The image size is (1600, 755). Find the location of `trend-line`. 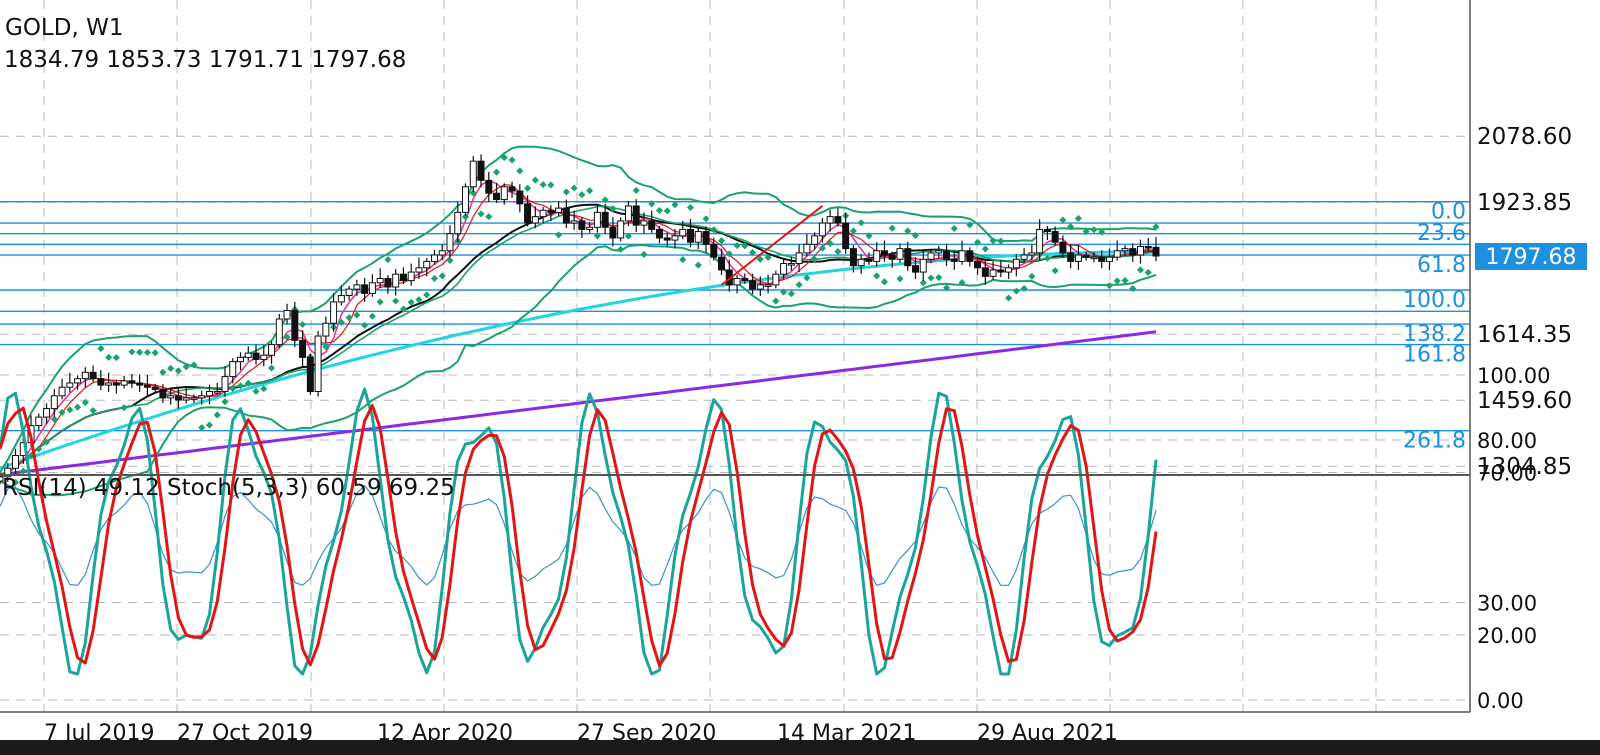

trend-line is located at coordinates (772, 245).